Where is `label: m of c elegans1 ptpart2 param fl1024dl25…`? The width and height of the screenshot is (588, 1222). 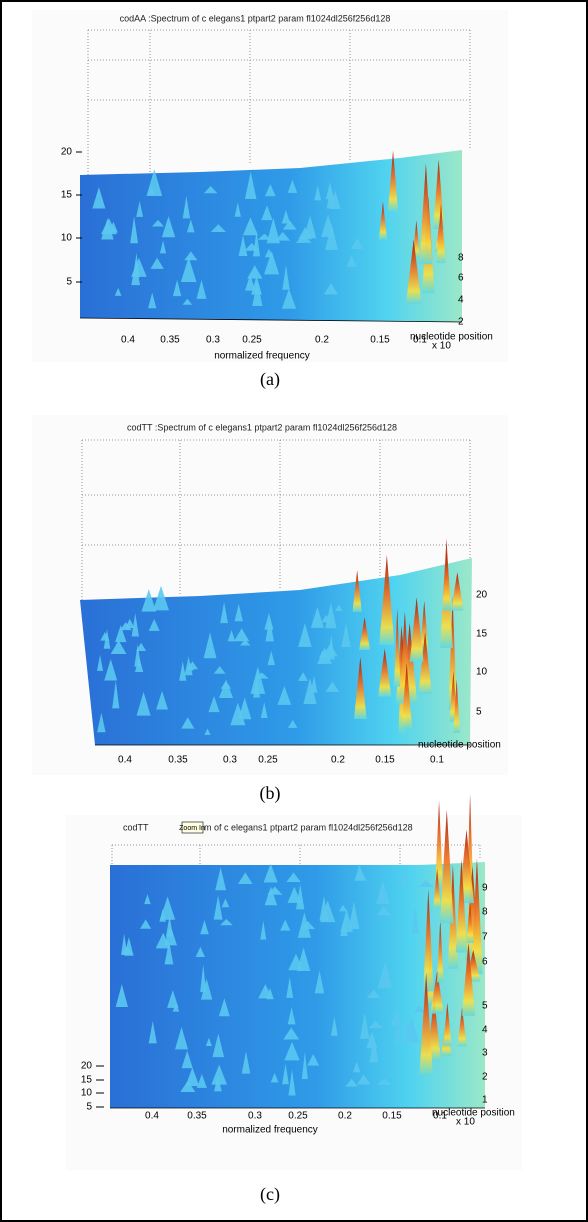 label: m of c elegans1 ptpart2 param fl1024dl25… is located at coordinates (308, 827).